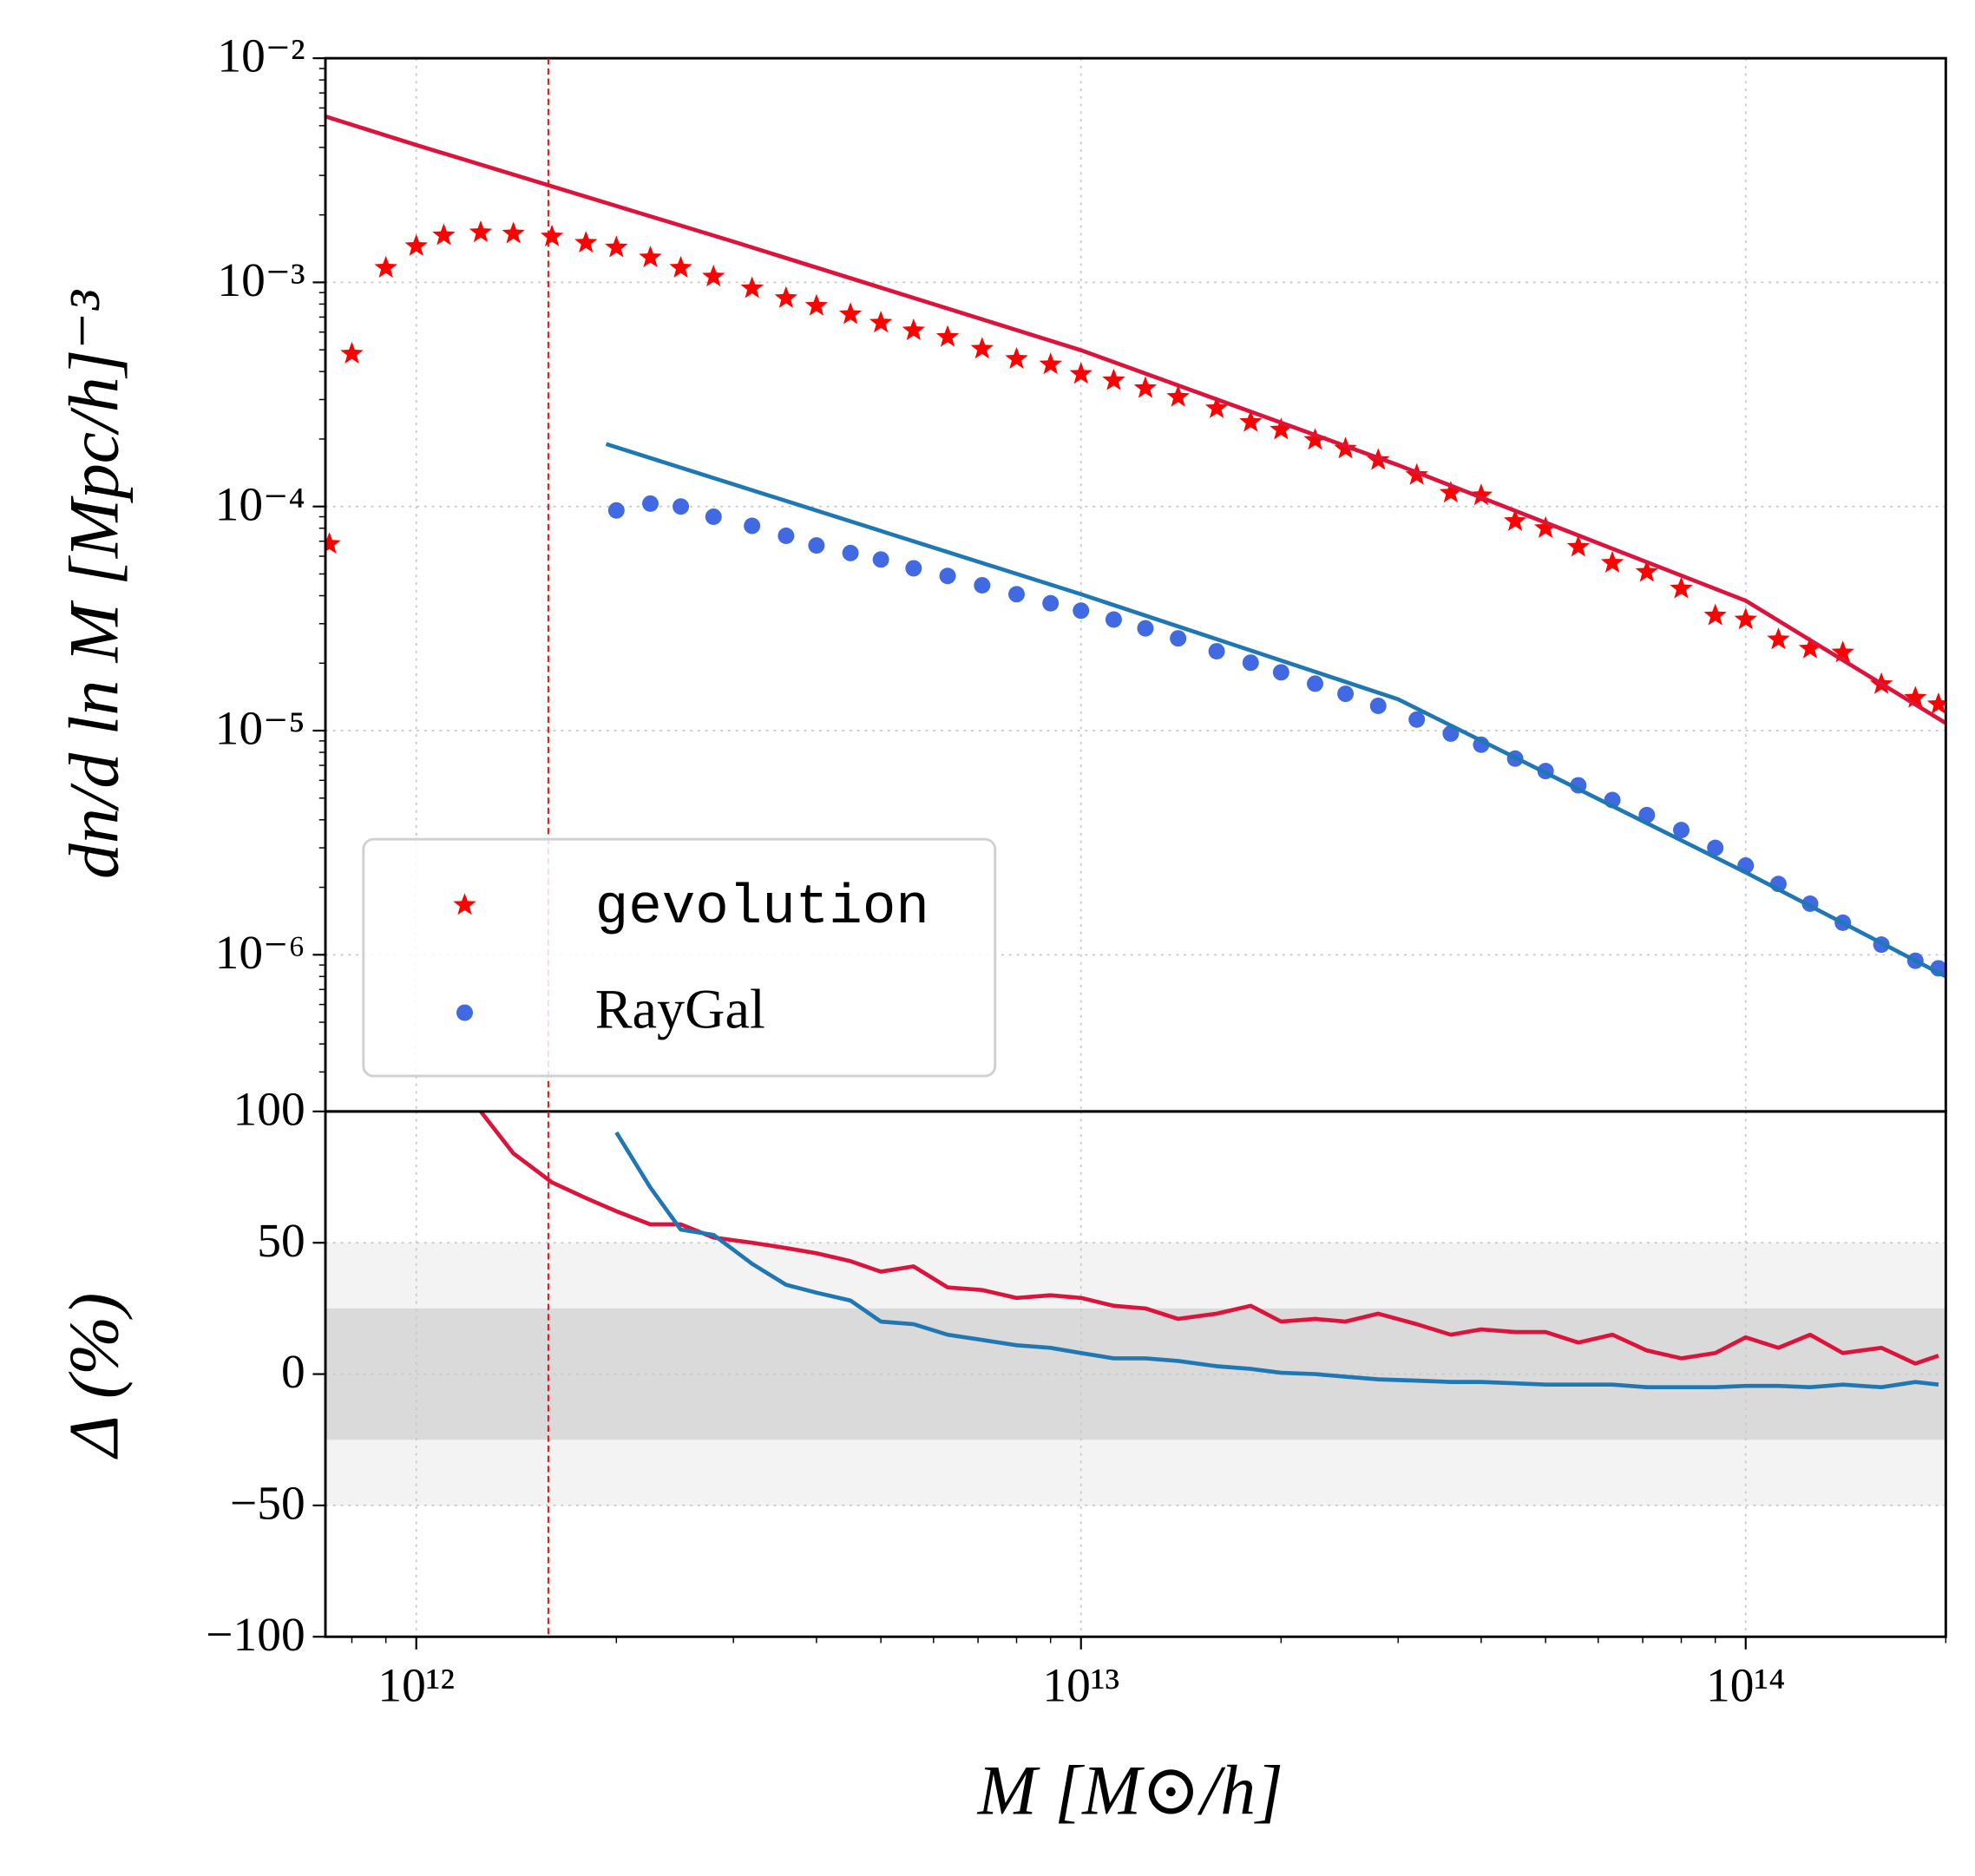 The width and height of the screenshot is (1975, 1876). Describe the element at coordinates (267, 1503) in the screenshot. I see `y-tick-label: −50` at that location.